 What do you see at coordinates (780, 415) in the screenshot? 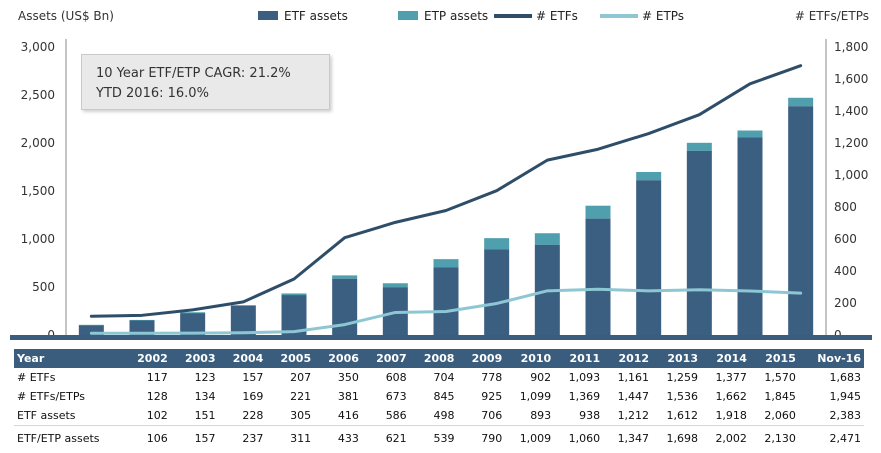
I see `table-cell: 2,060` at bounding box center [780, 415].